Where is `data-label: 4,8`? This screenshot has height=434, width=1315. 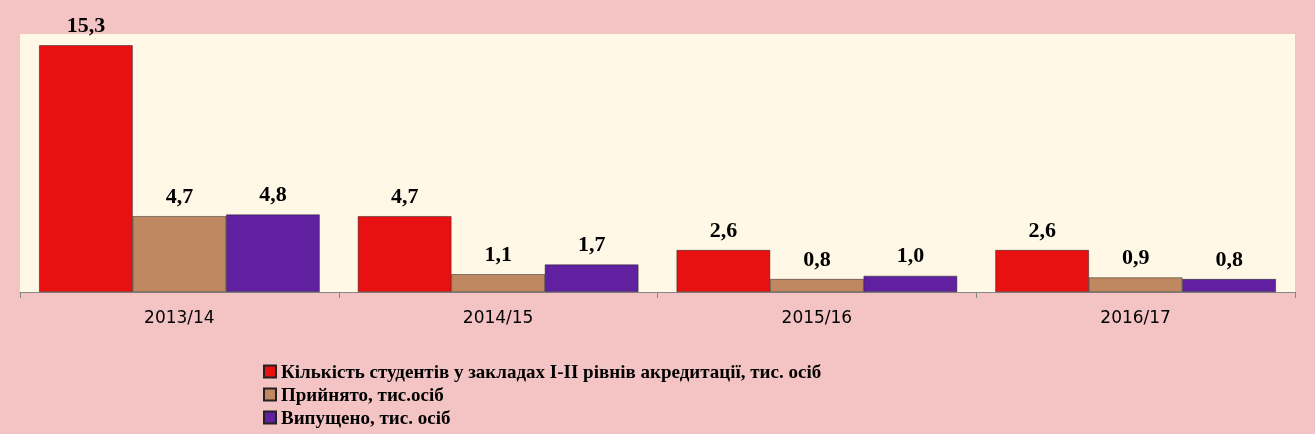 data-label: 4,8 is located at coordinates (273, 194).